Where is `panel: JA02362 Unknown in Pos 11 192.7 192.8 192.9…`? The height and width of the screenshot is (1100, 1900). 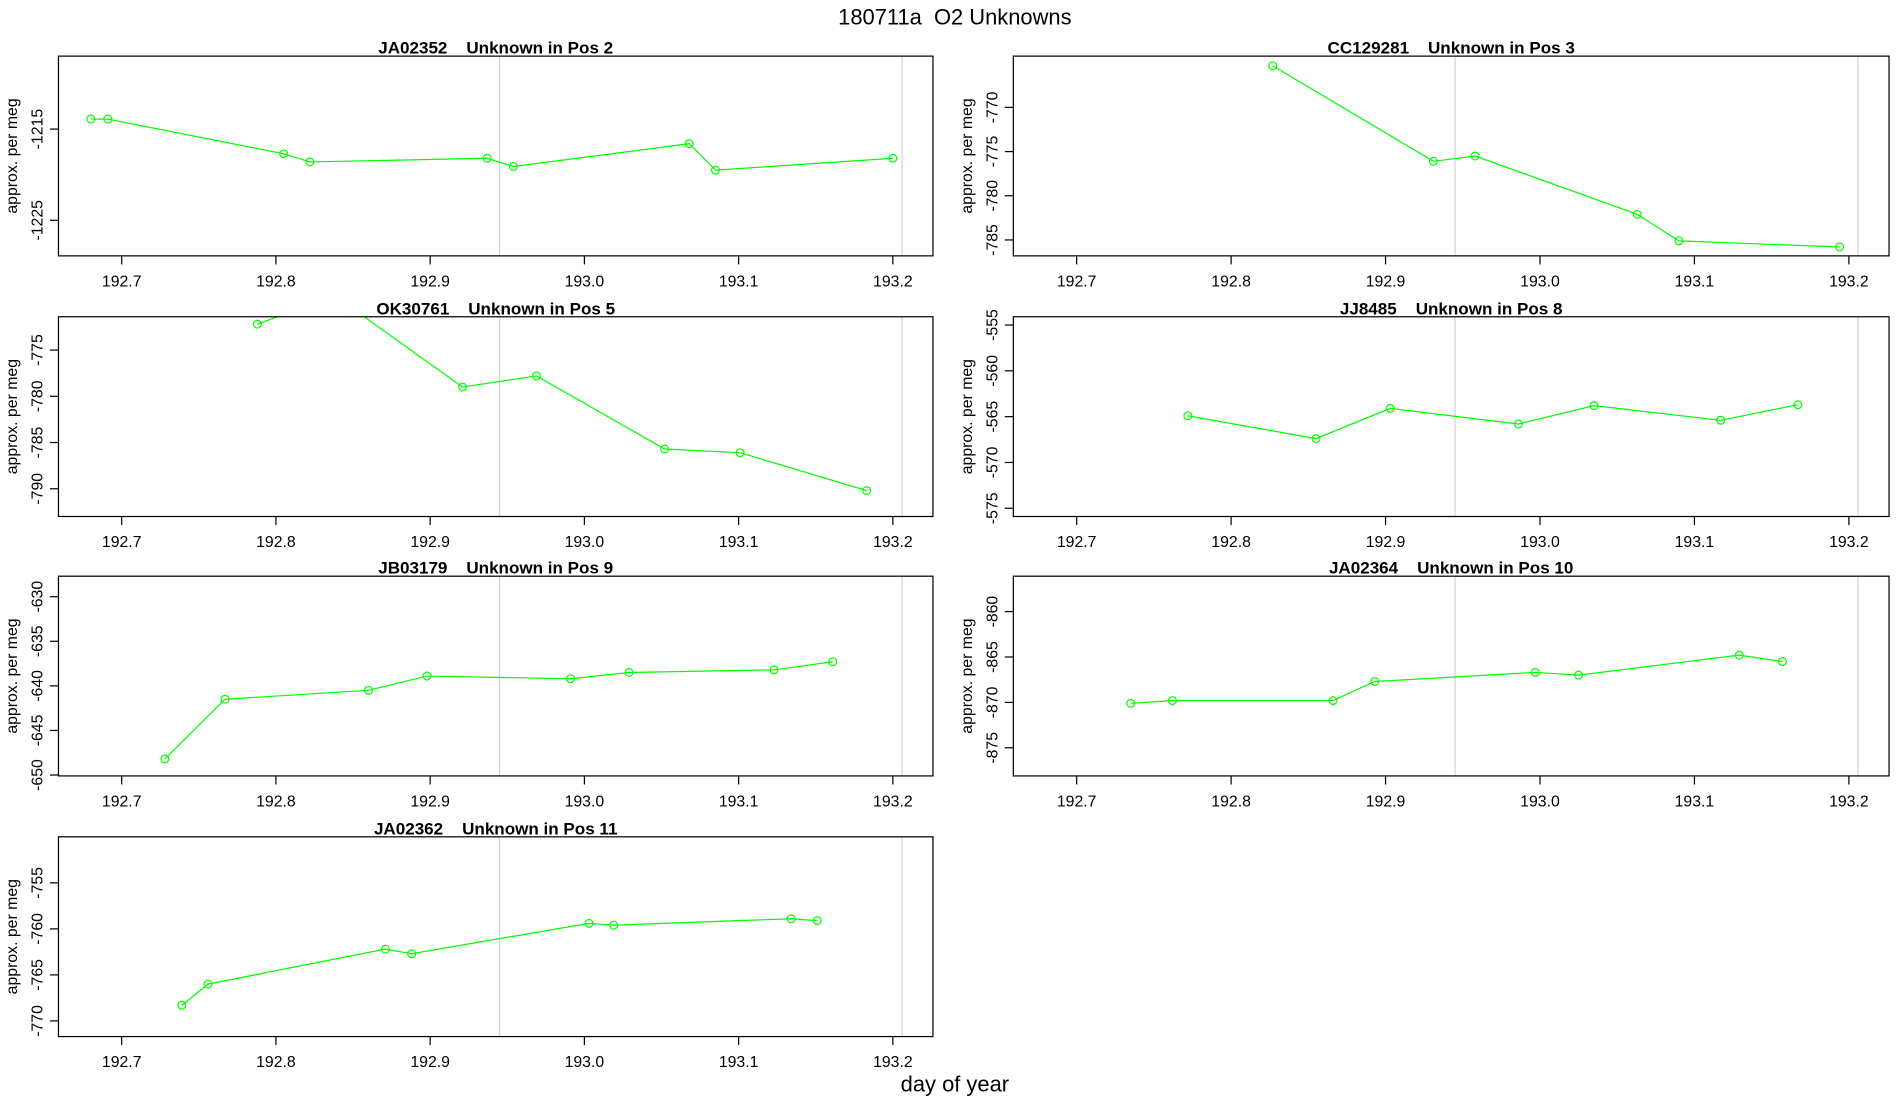
panel: JA02362 Unknown in Pos 11 192.7 192.8 192.9… is located at coordinates (469, 945).